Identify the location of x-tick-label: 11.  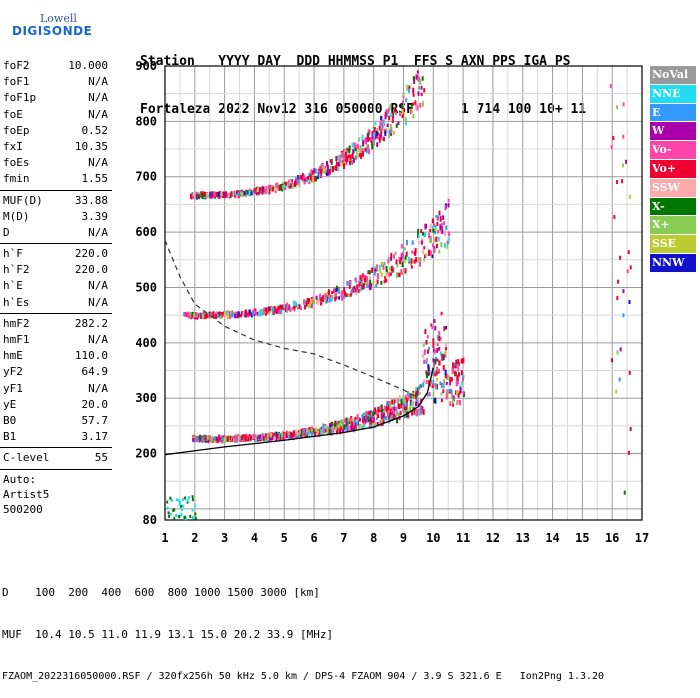
(463, 538).